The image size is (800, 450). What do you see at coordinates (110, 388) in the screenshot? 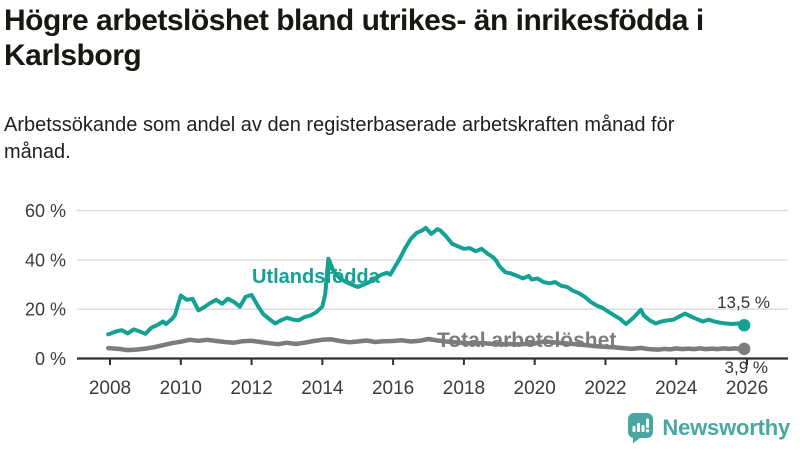
I see `x-tick-label: 2008` at bounding box center [110, 388].